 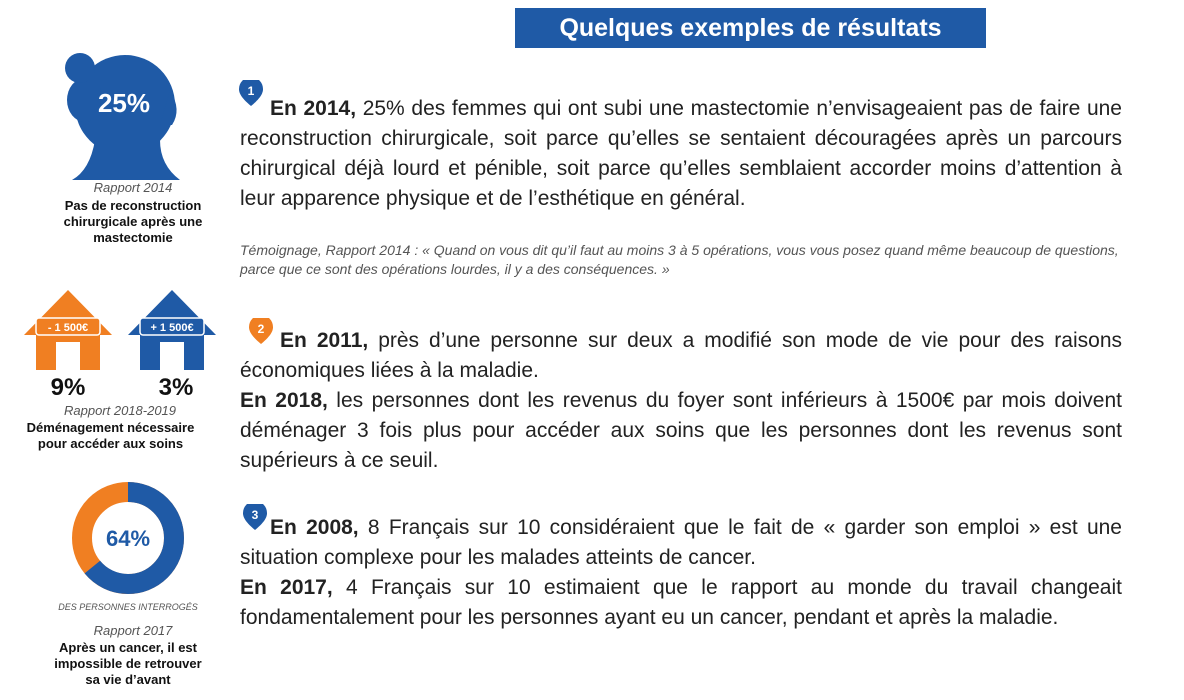 What do you see at coordinates (314, 527) in the screenshot?
I see `lead: En 2008,` at bounding box center [314, 527].